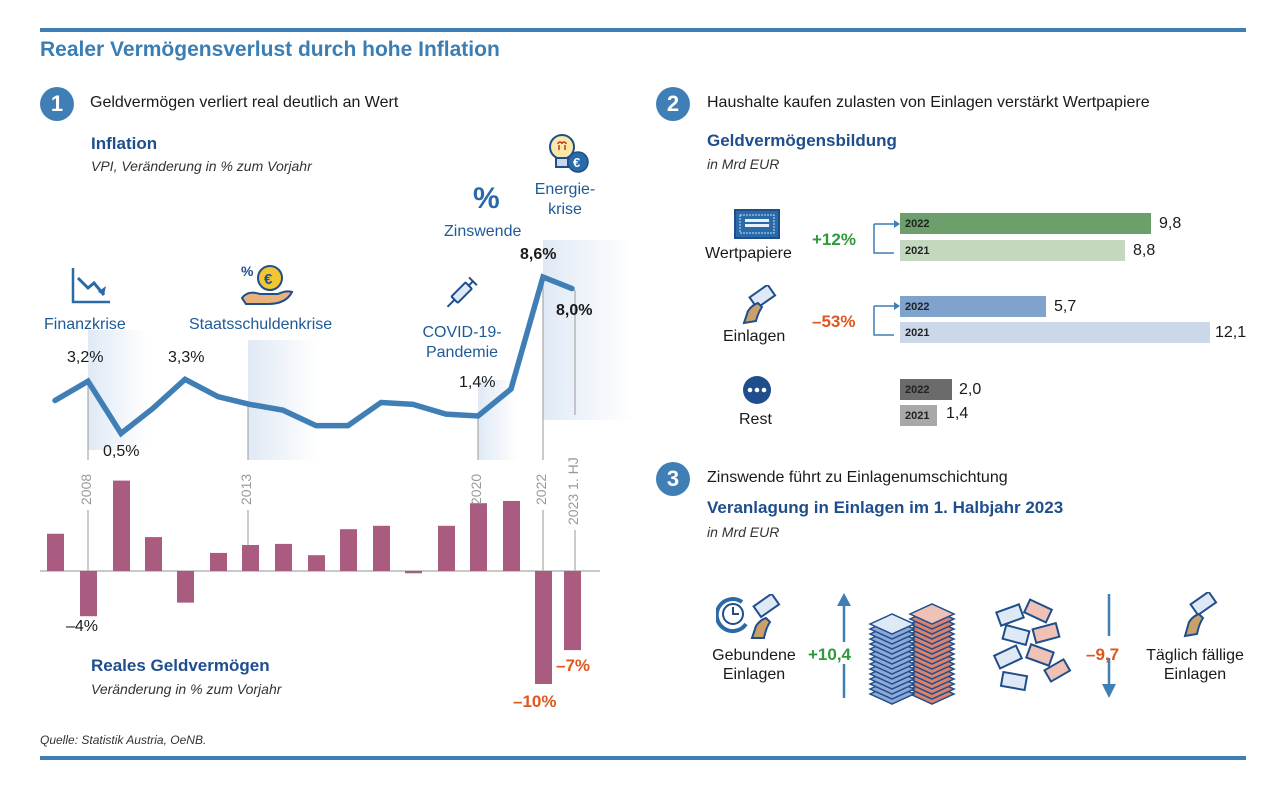 The width and height of the screenshot is (1280, 787). What do you see at coordinates (1195, 655) in the screenshot?
I see `taeglich-label-line1: Täglich fällige` at bounding box center [1195, 655].